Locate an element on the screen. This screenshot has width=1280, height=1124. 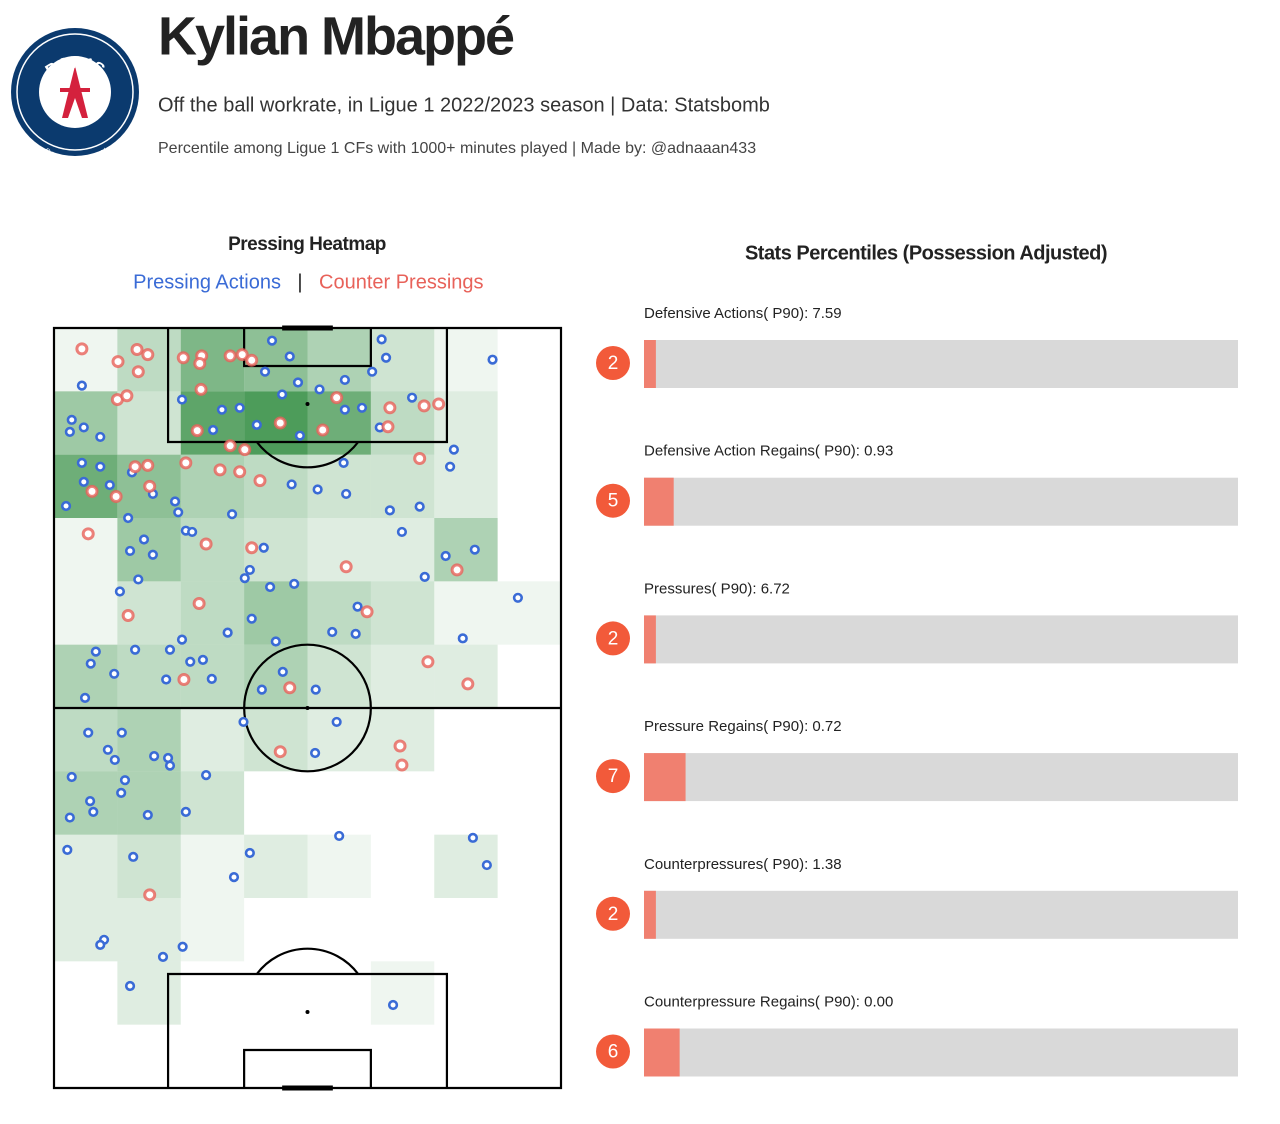
heatmap-title: Pressing Heatmap is located at coordinates (307, 244).